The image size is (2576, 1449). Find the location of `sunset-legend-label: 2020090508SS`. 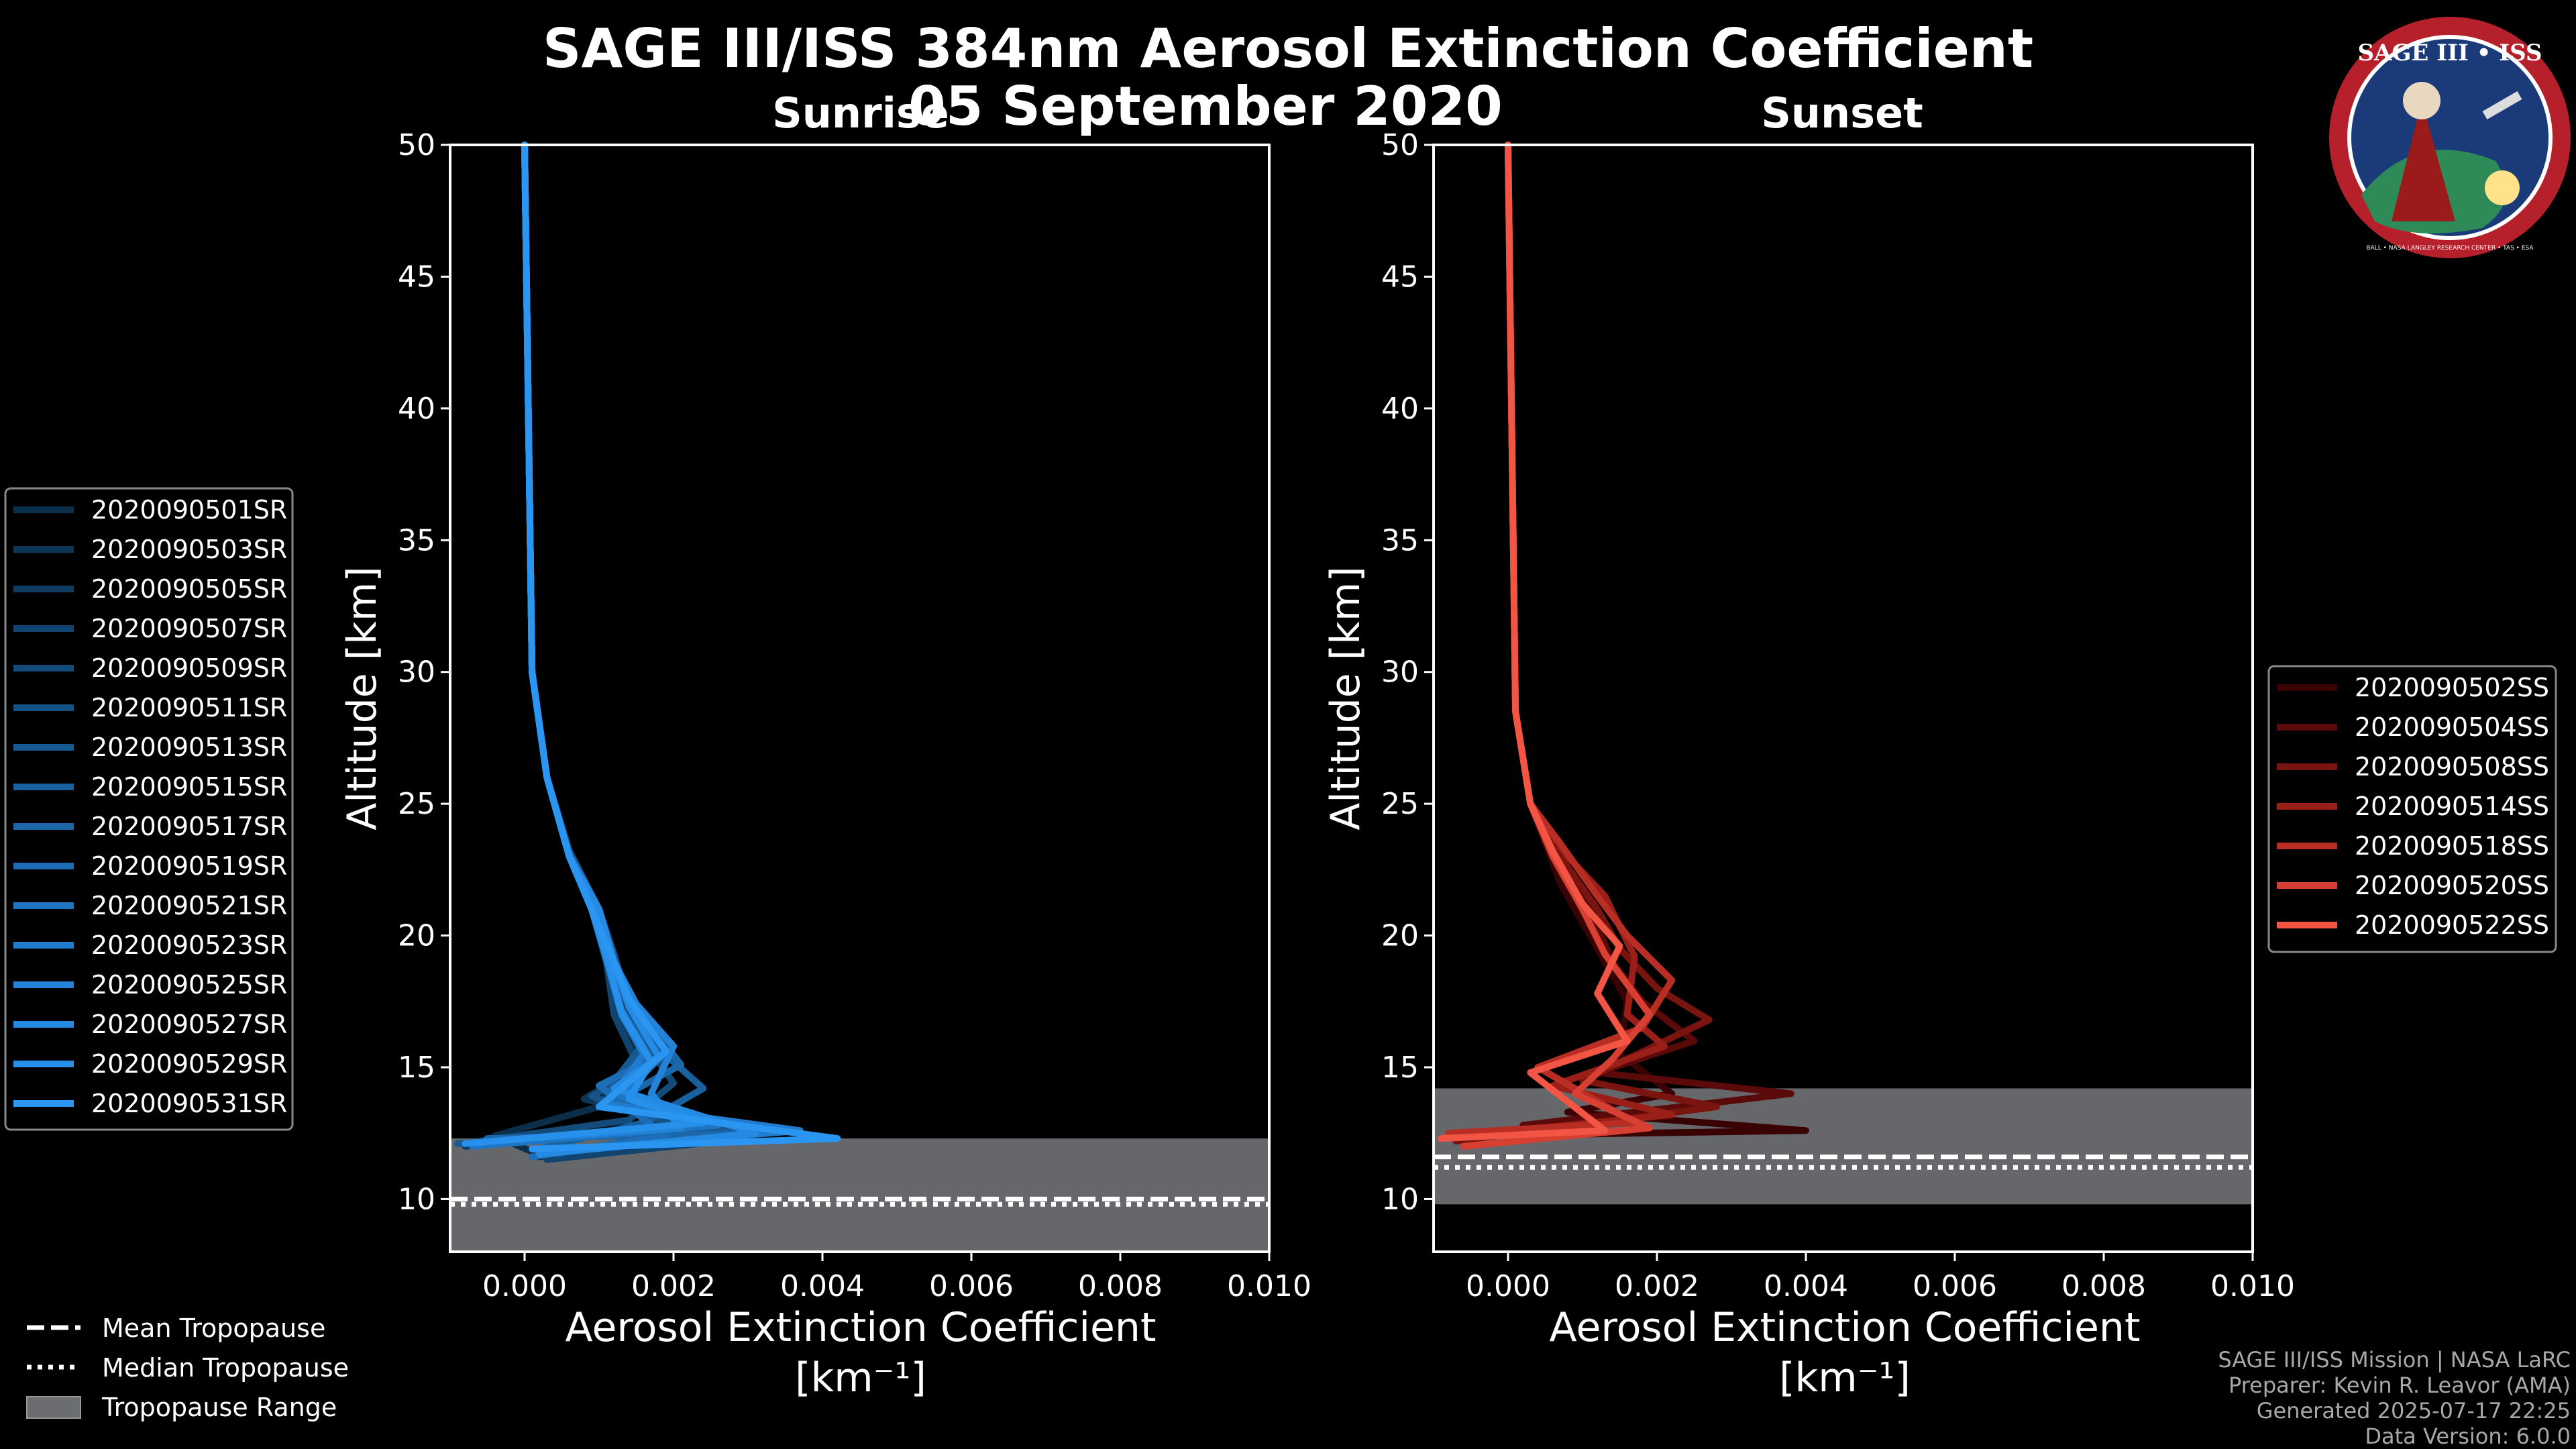

sunset-legend-label: 2020090508SS is located at coordinates (2452, 767).